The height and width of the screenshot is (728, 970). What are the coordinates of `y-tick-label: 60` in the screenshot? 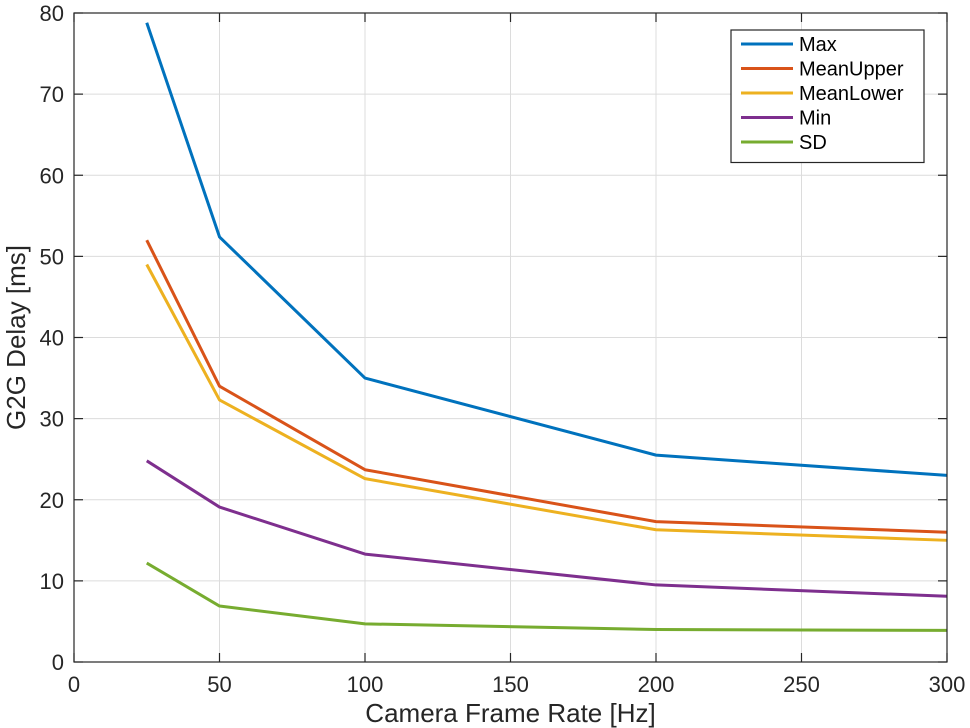 It's located at (52, 175).